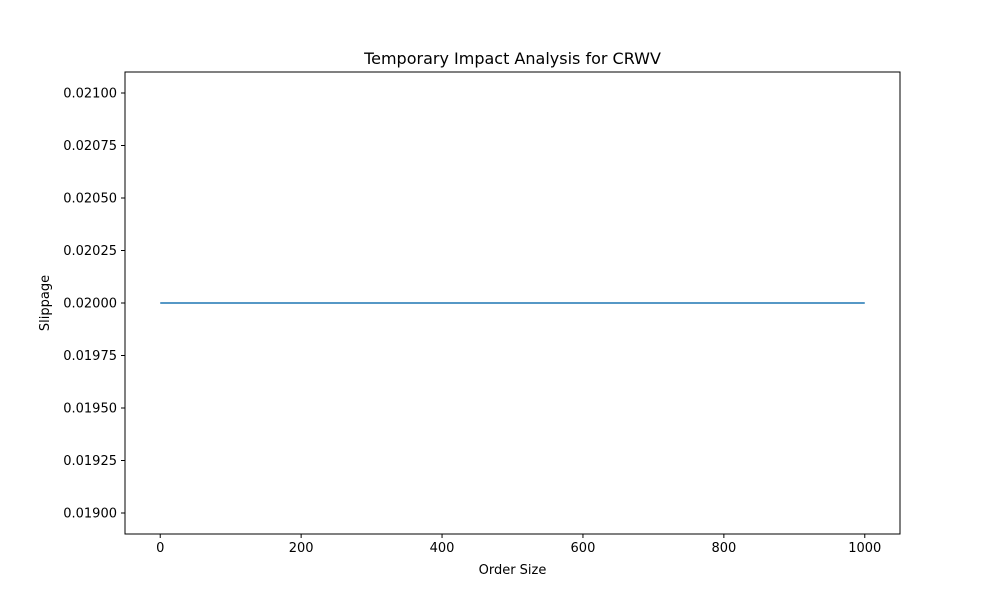 This screenshot has width=1000, height=600. I want to click on y-tick-label: 0.01900, so click(90, 514).